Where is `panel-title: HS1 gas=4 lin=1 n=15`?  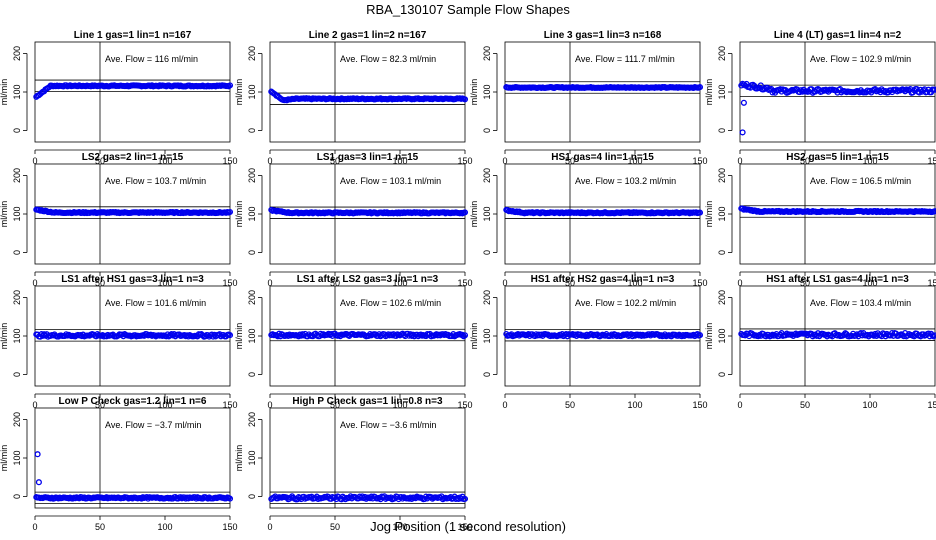 panel-title: HS1 gas=4 lin=1 n=15 is located at coordinates (602, 157).